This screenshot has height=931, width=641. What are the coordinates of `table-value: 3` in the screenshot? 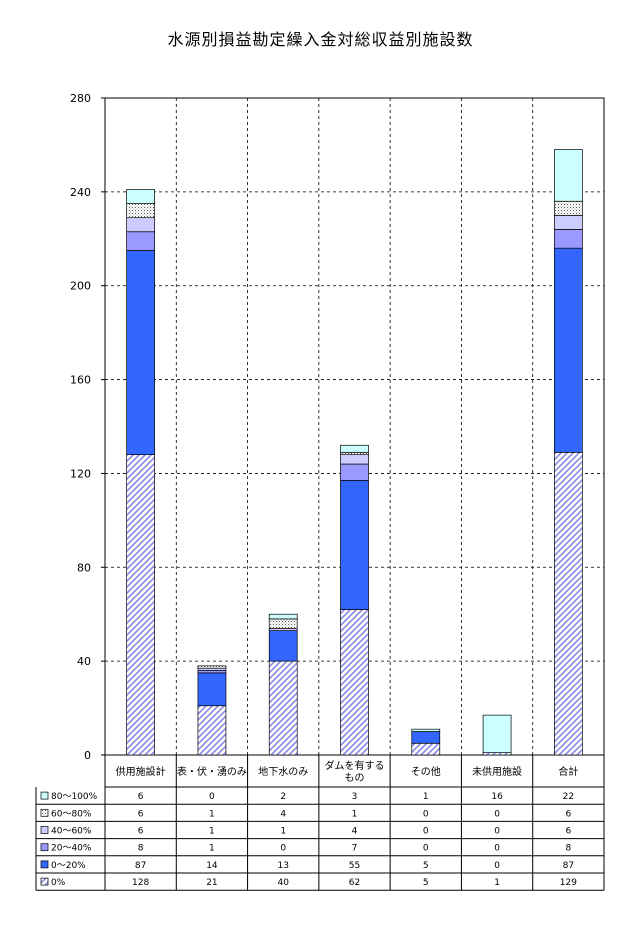 It's located at (355, 797).